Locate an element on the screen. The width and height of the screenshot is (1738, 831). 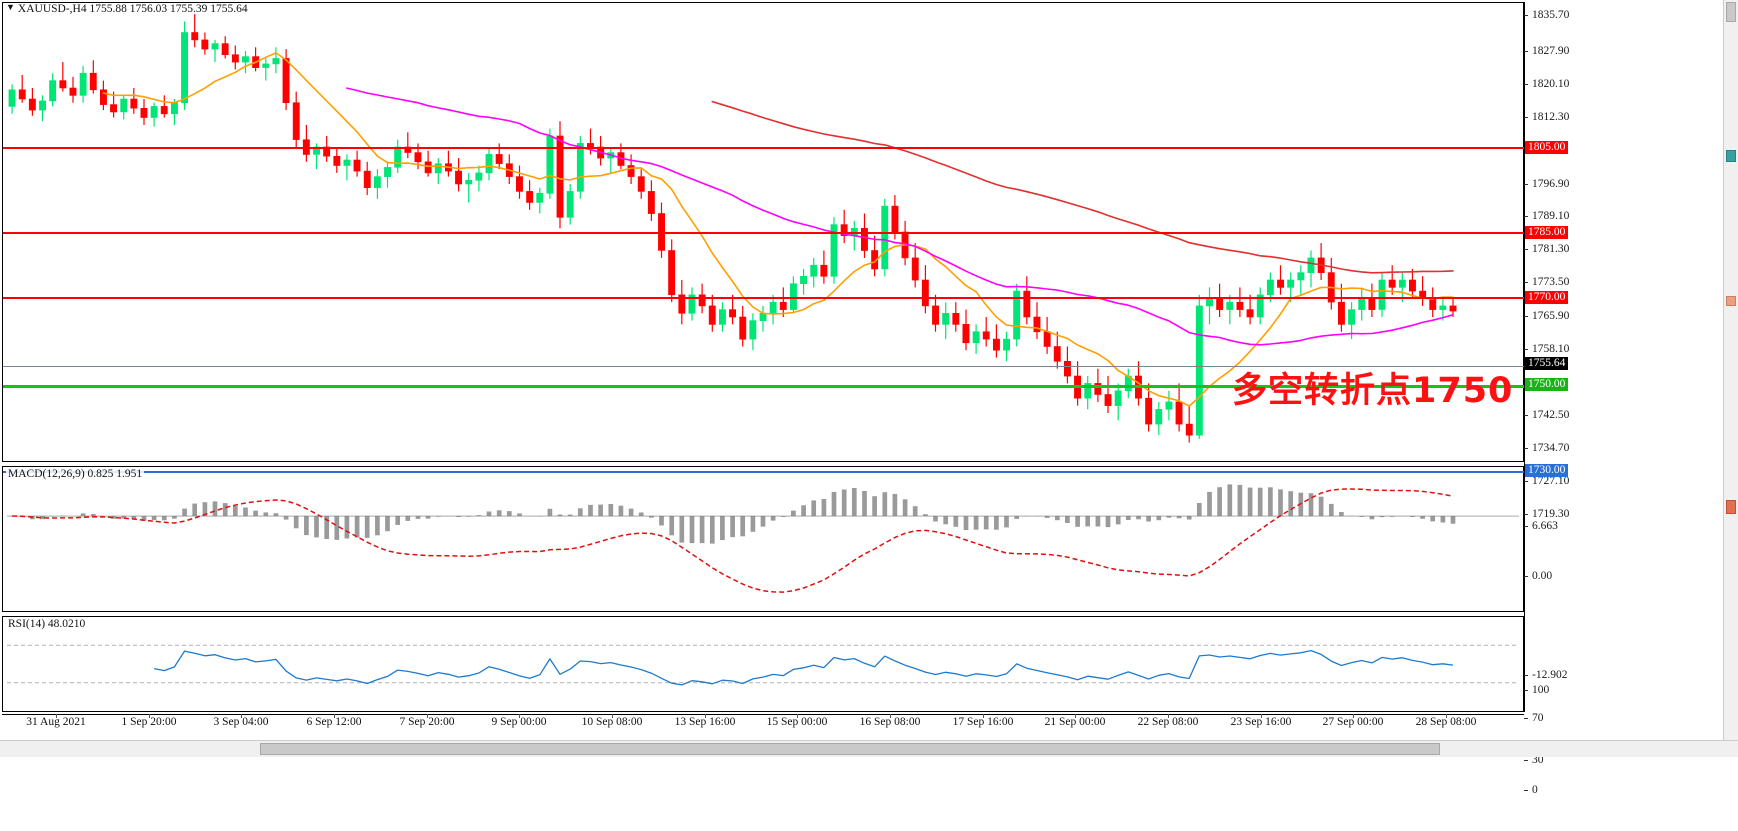
rsi-series-canvas is located at coordinates (763, 664).